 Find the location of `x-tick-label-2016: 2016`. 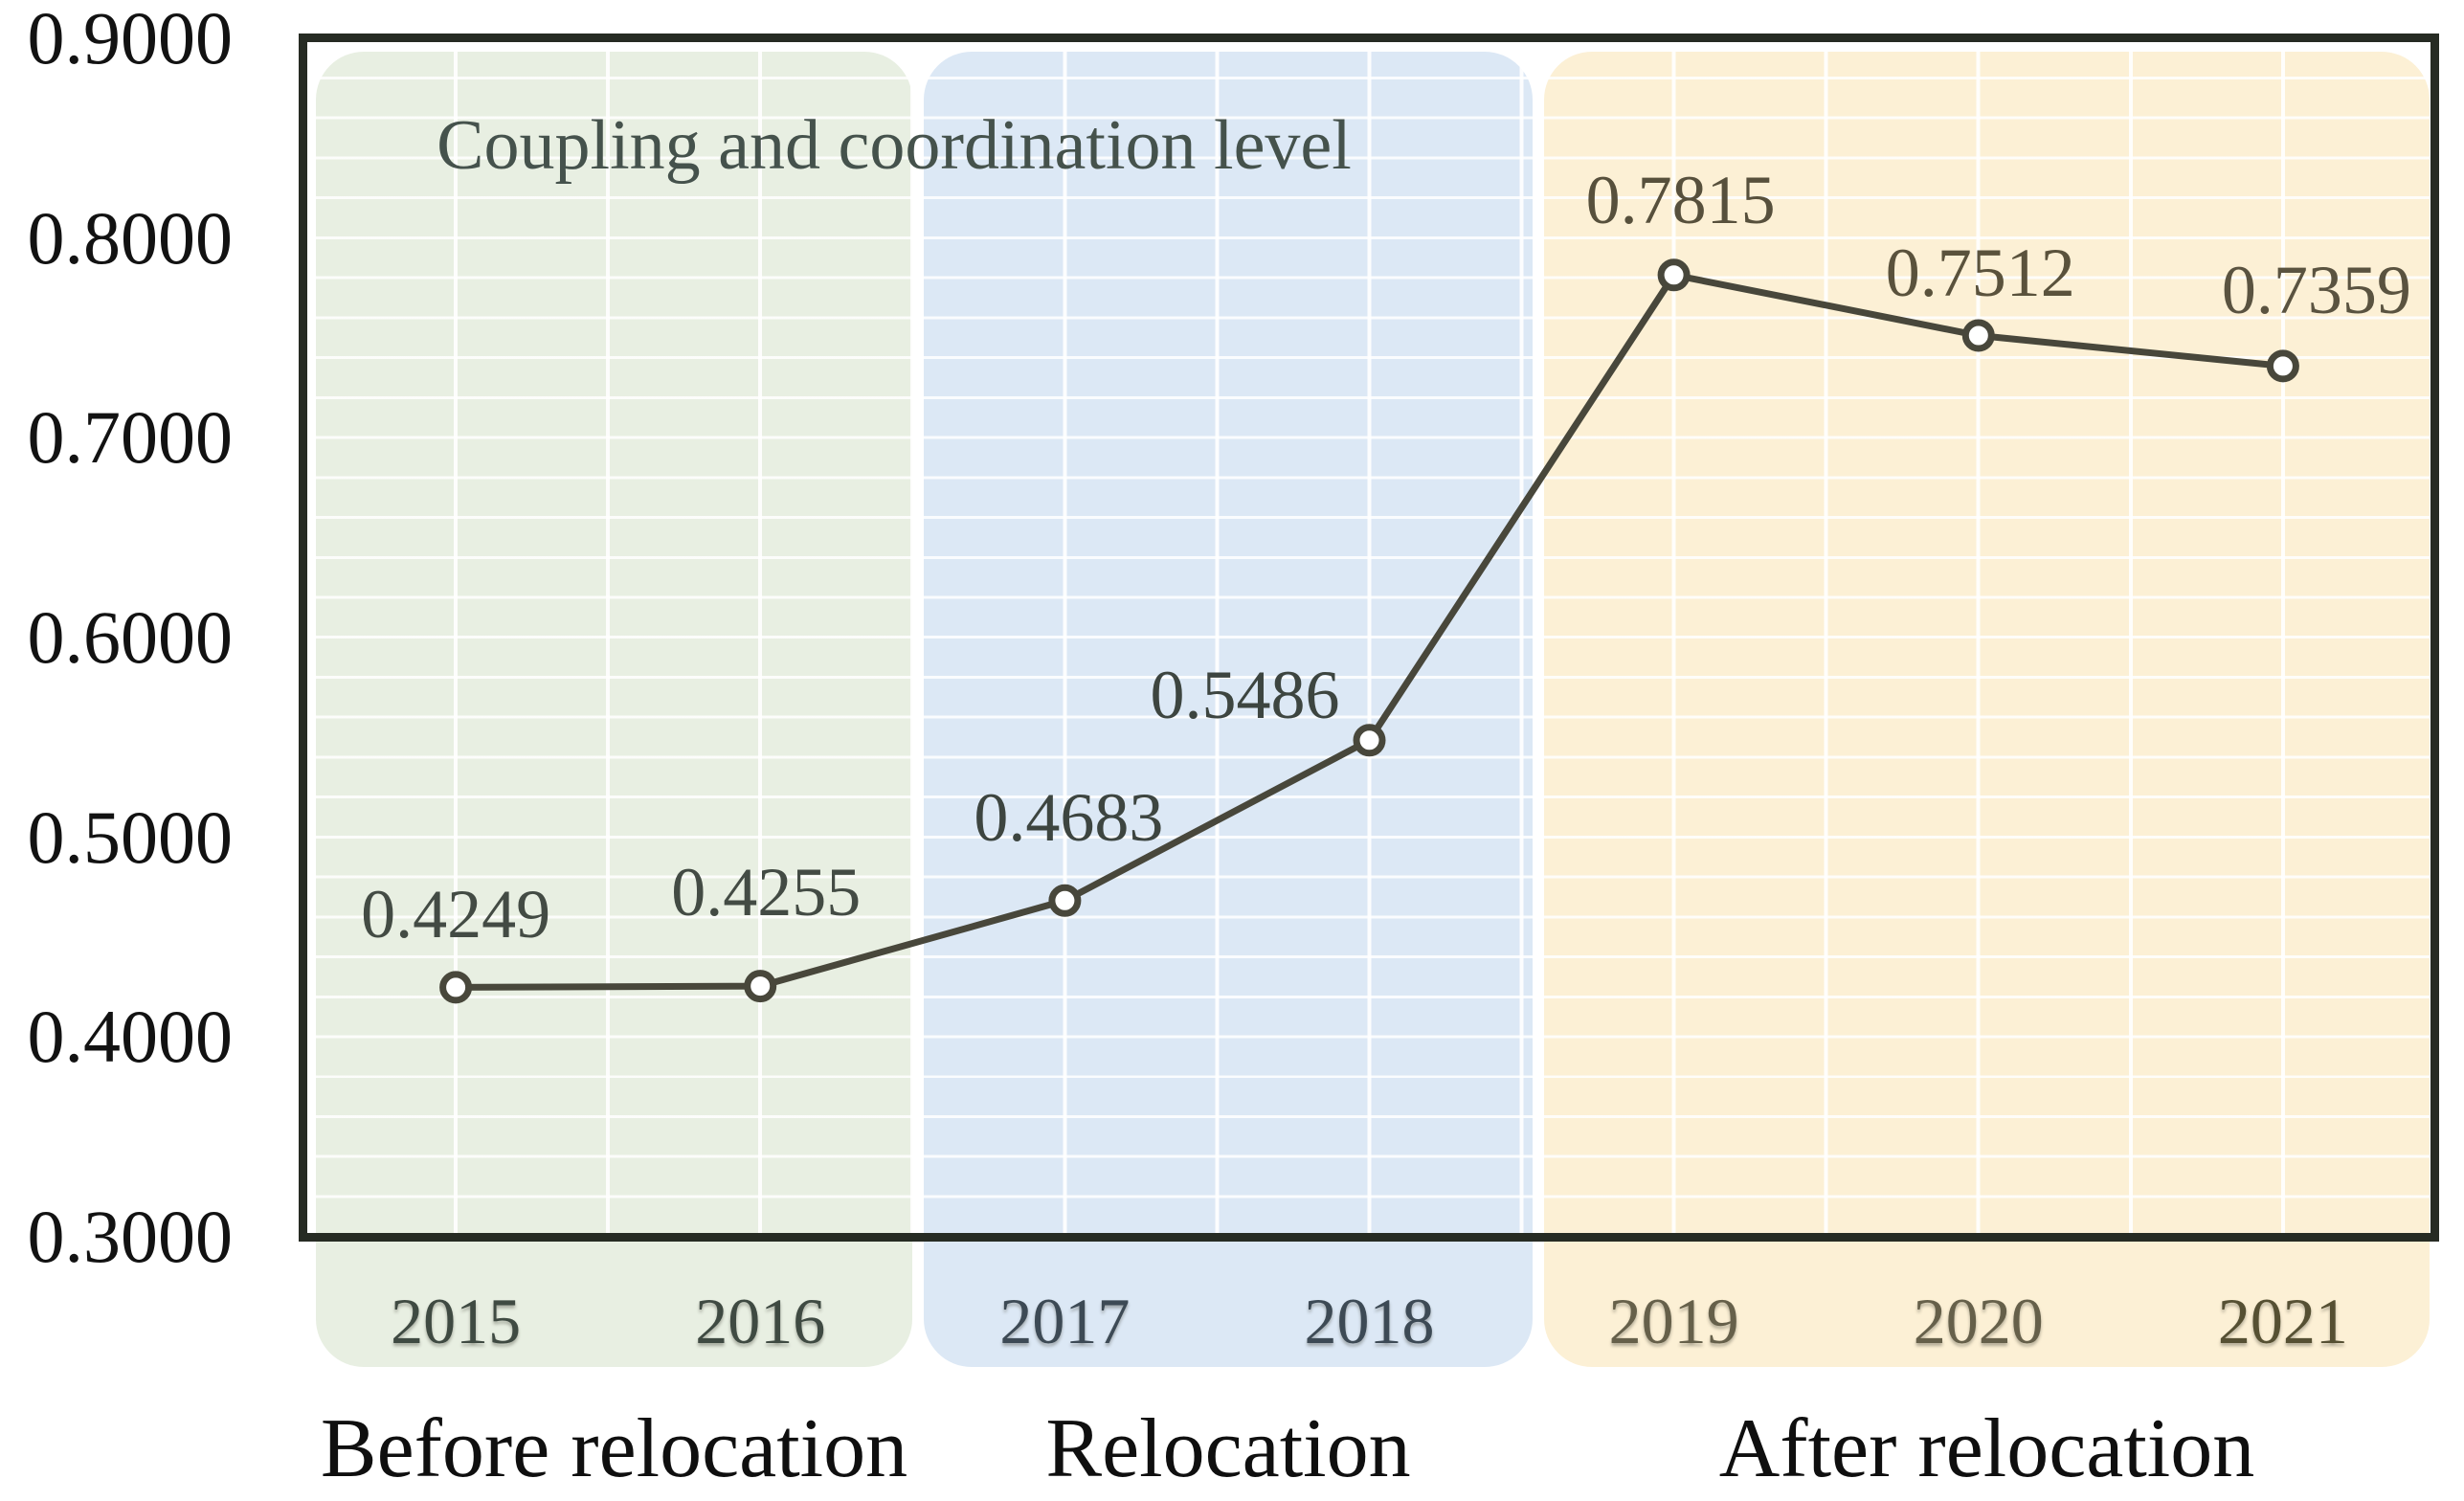

x-tick-label-2016: 2016 is located at coordinates (761, 1321).